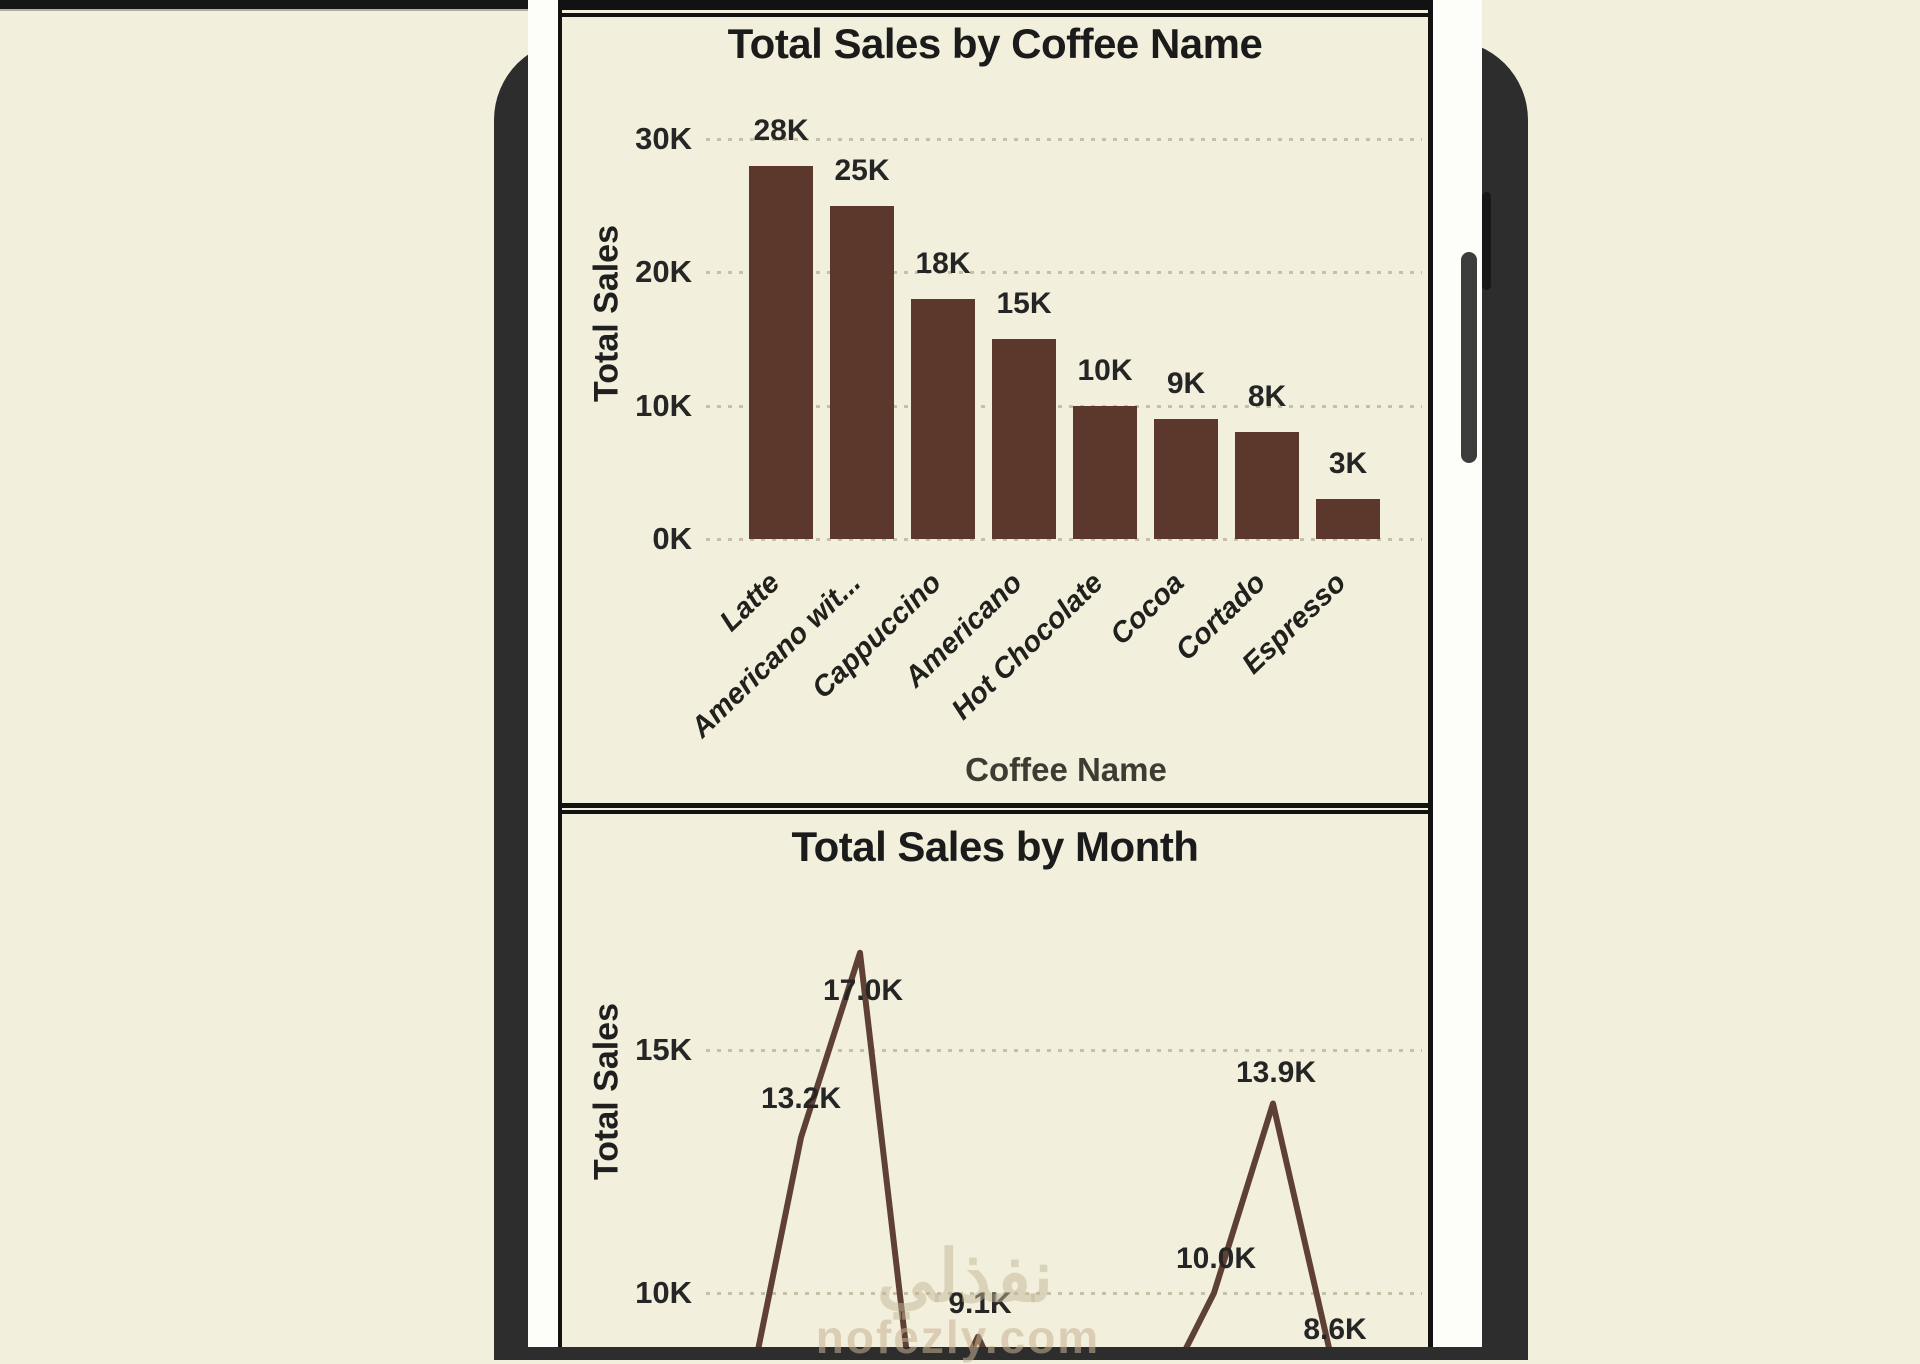  I want to click on line-chart-y-tick: 10K, so click(663, 1292).